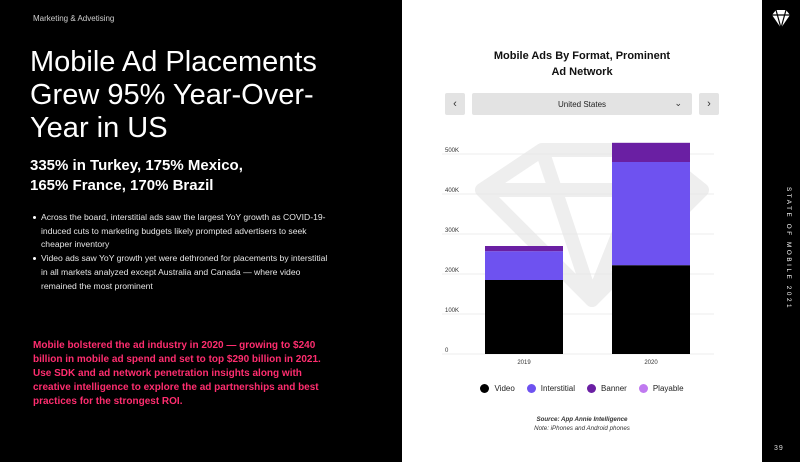  I want to click on chart-title-line: Ad Network, so click(582, 72).